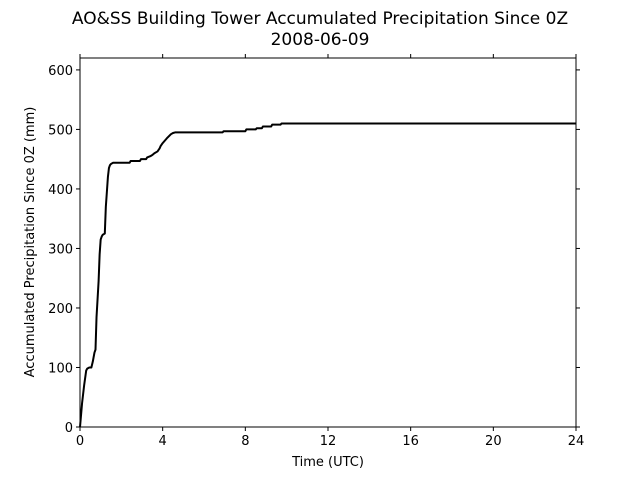 Image resolution: width=640 pixels, height=480 pixels. Describe the element at coordinates (493, 441) in the screenshot. I see `x-tick-label: 20` at that location.